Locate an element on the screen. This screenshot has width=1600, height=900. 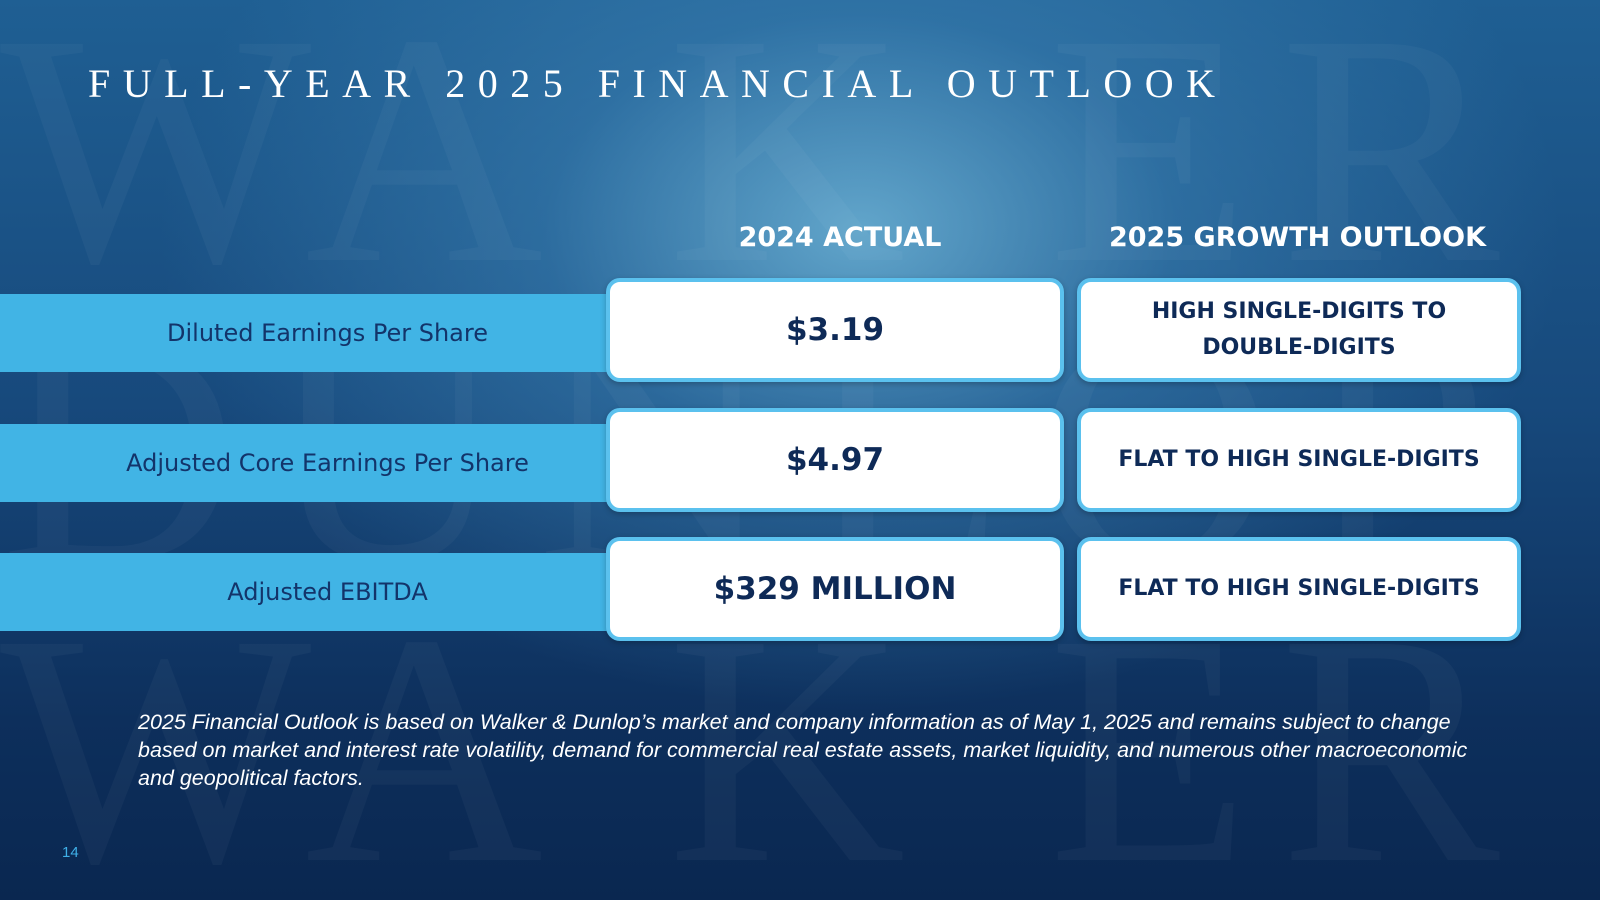
actual-value-box: $329 MILLION is located at coordinates (835, 589).